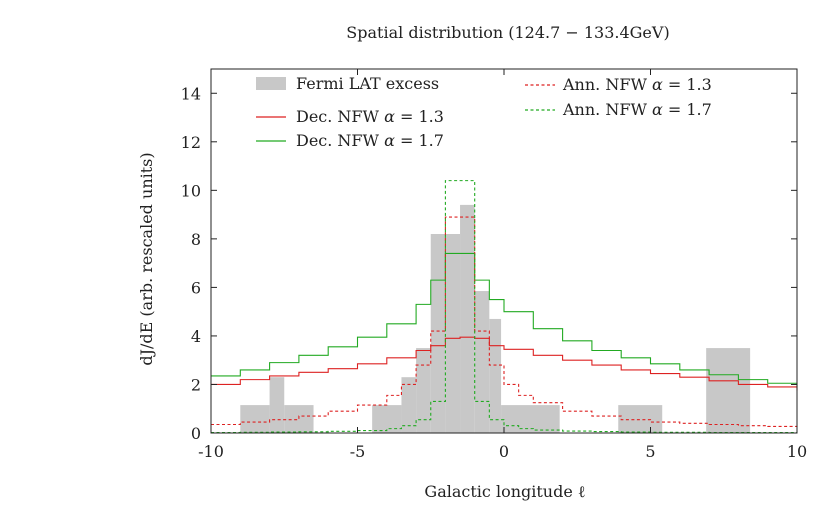  What do you see at coordinates (211, 451) in the screenshot?
I see `x-tick-label-0: -10` at bounding box center [211, 451].